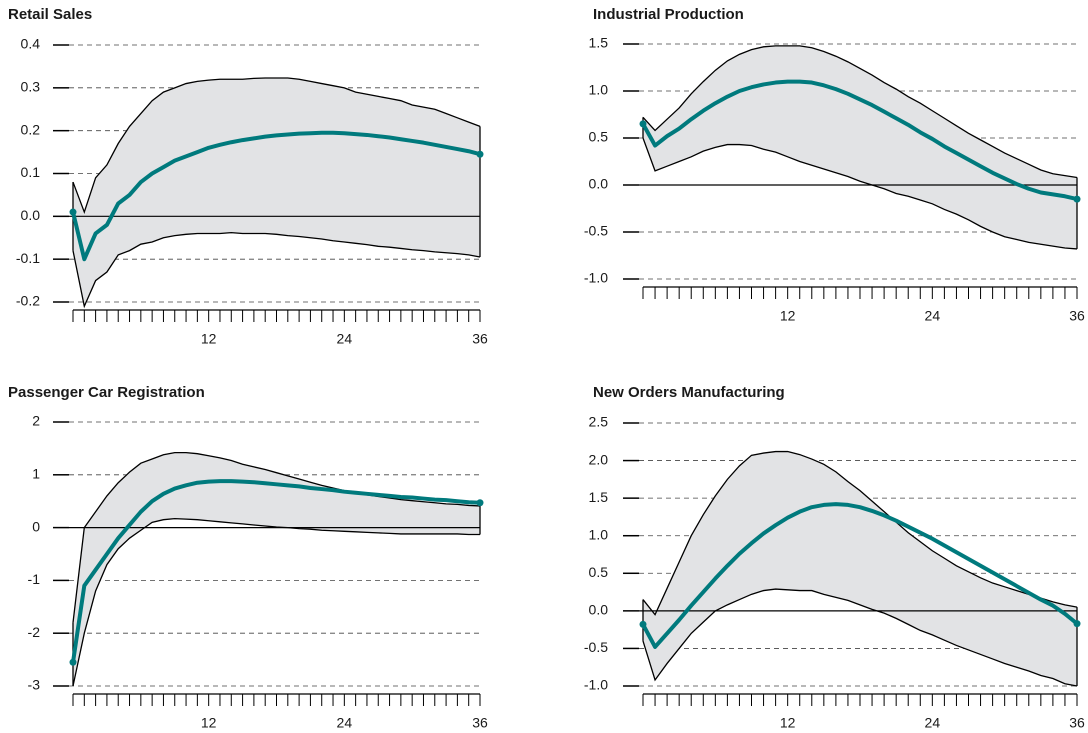 This screenshot has width=1088, height=733. Describe the element at coordinates (689, 392) in the screenshot. I see `chart-title: New Orders Manufacturing` at that location.